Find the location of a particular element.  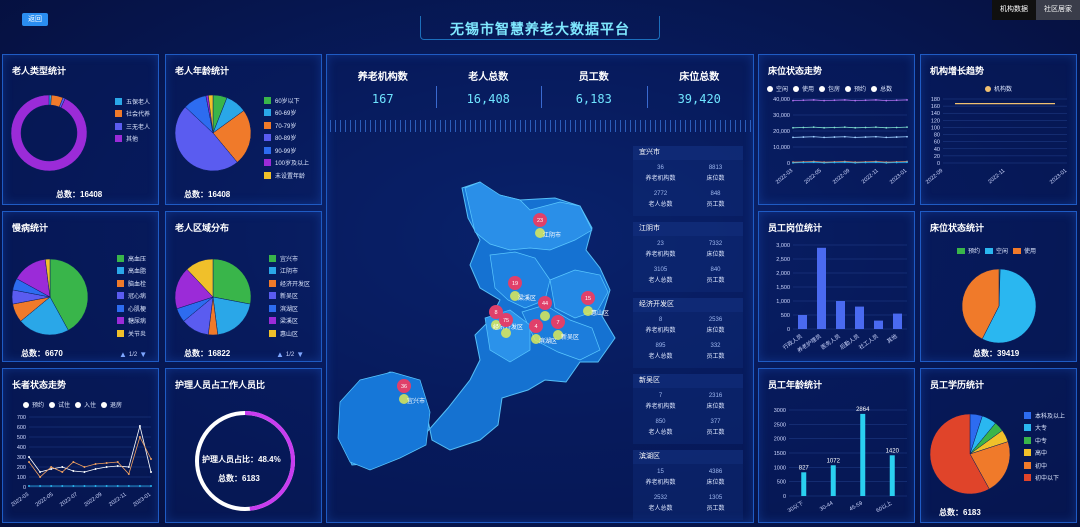

legend-item: 关节炎 is located at coordinates (131, 333).